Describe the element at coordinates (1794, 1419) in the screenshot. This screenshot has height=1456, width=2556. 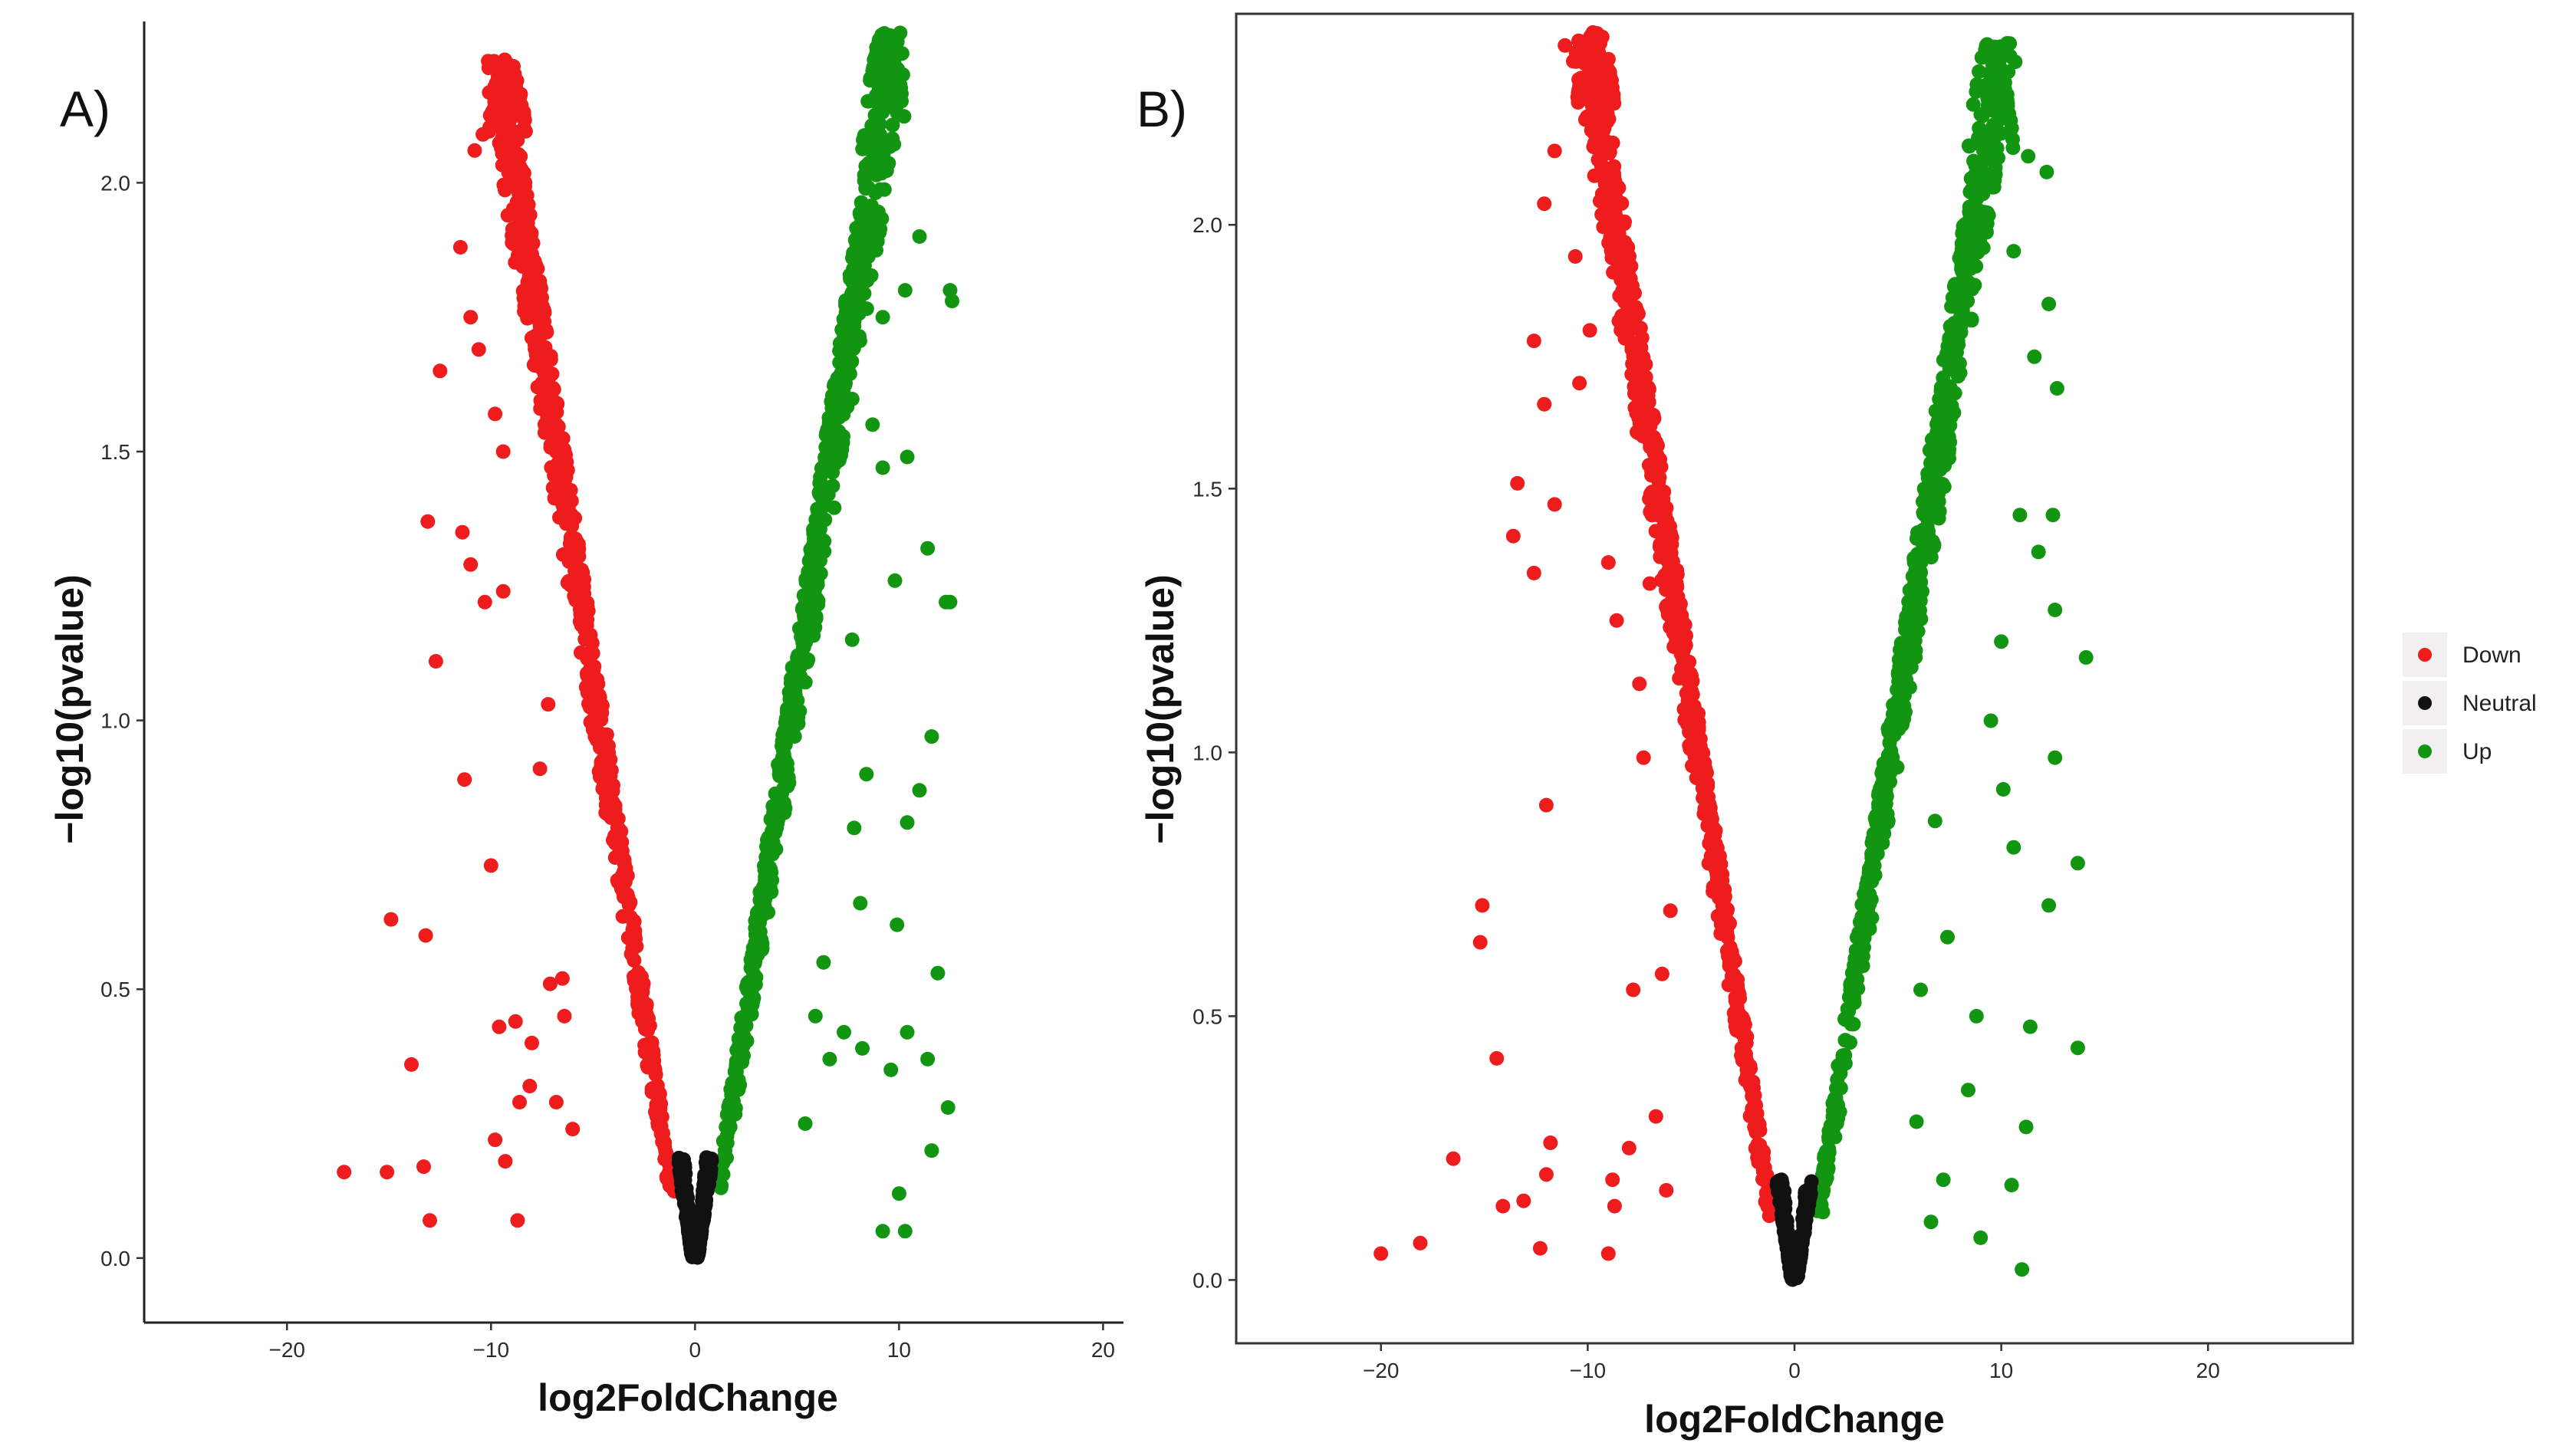
I see `chart-b-x-axis-title: log2FoldChange` at that location.